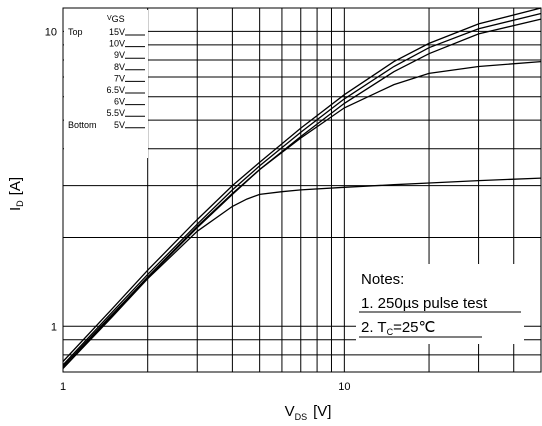 The width and height of the screenshot is (542, 426). What do you see at coordinates (51, 32) in the screenshot?
I see `y-tick-label: 10` at bounding box center [51, 32].